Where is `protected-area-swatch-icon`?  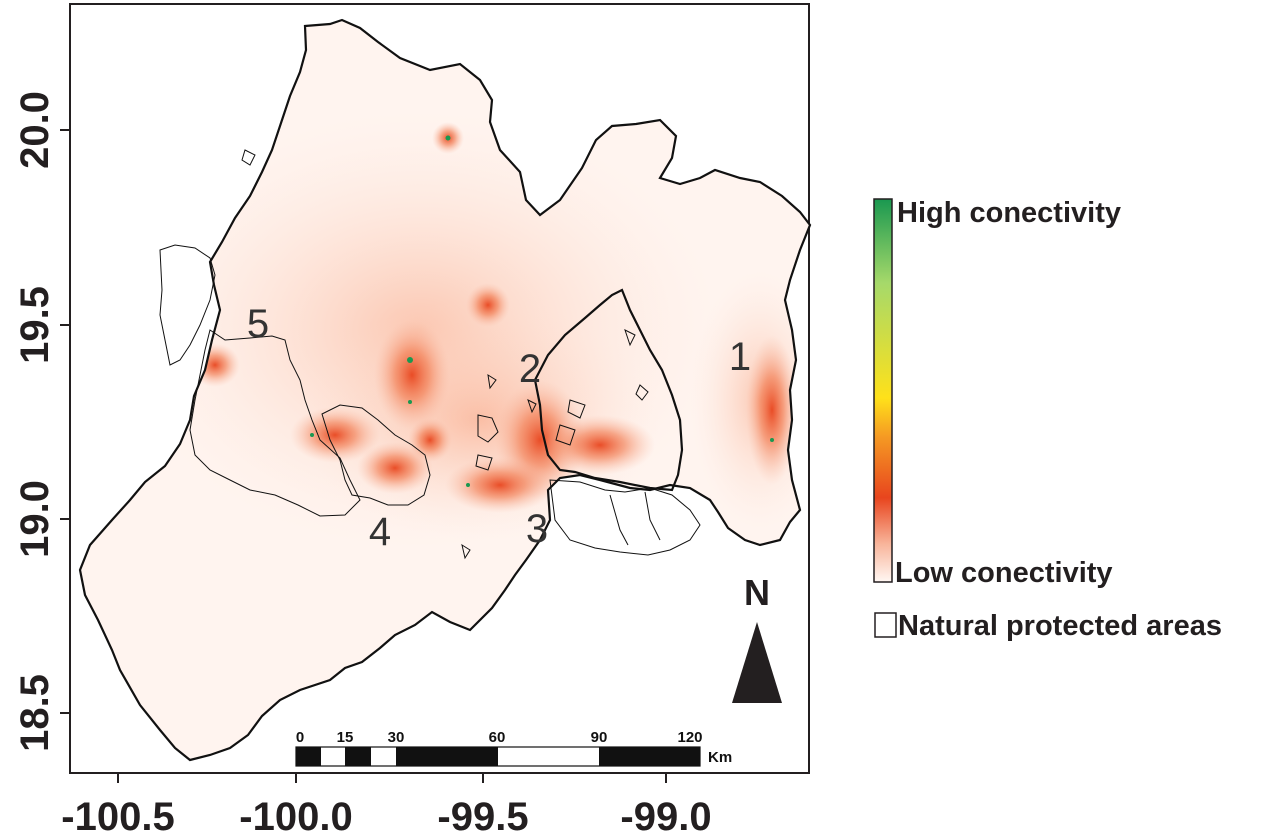 protected-area-swatch-icon is located at coordinates (885, 625).